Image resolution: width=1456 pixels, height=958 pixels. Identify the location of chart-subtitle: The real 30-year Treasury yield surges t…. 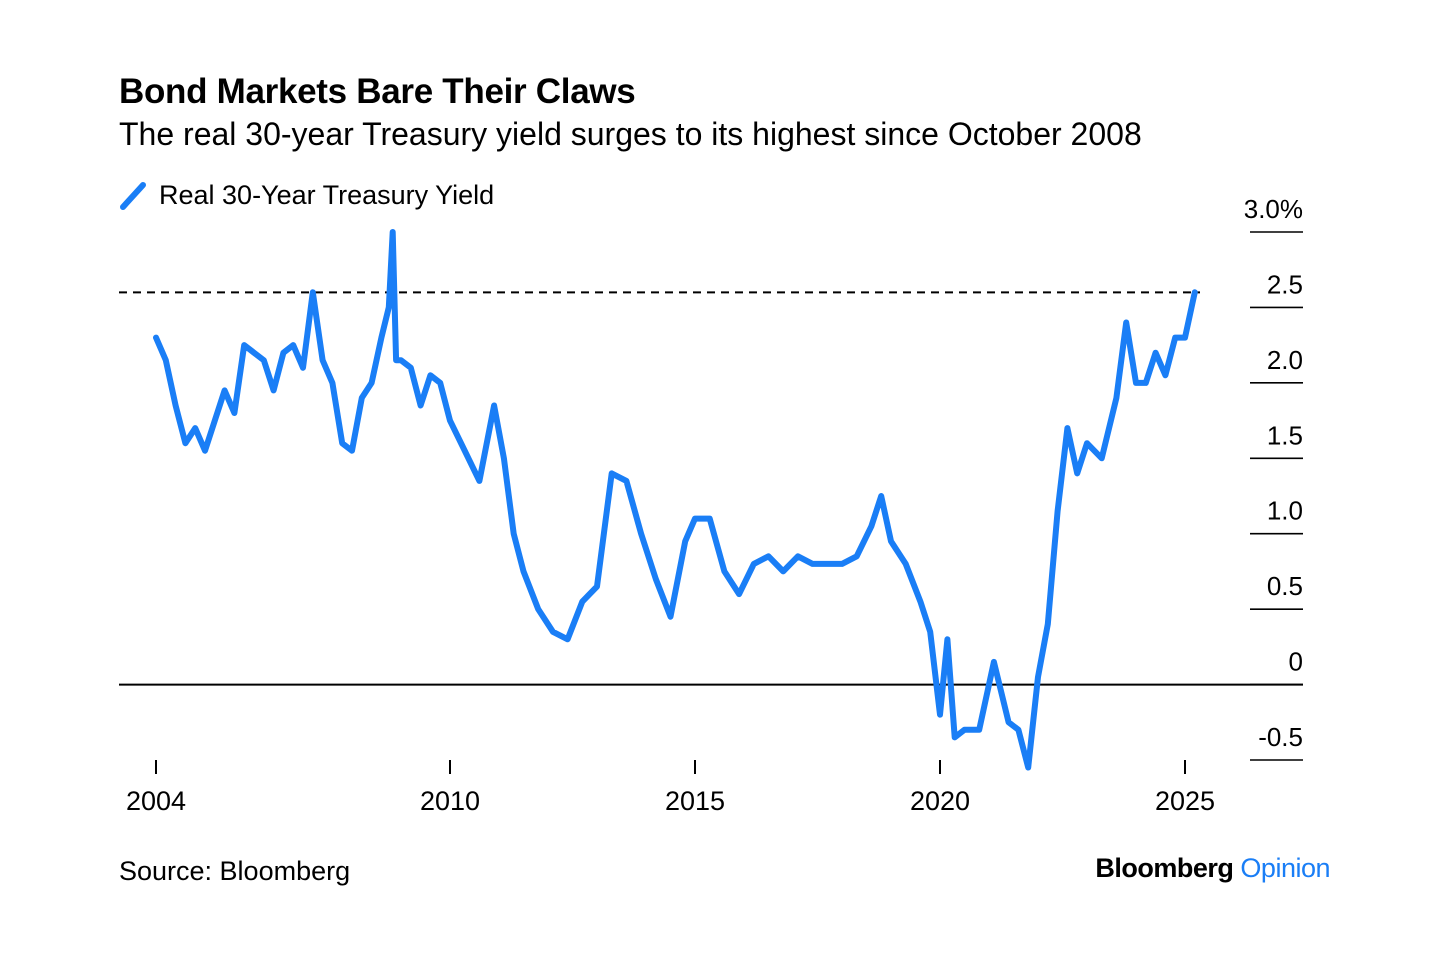
(630, 134).